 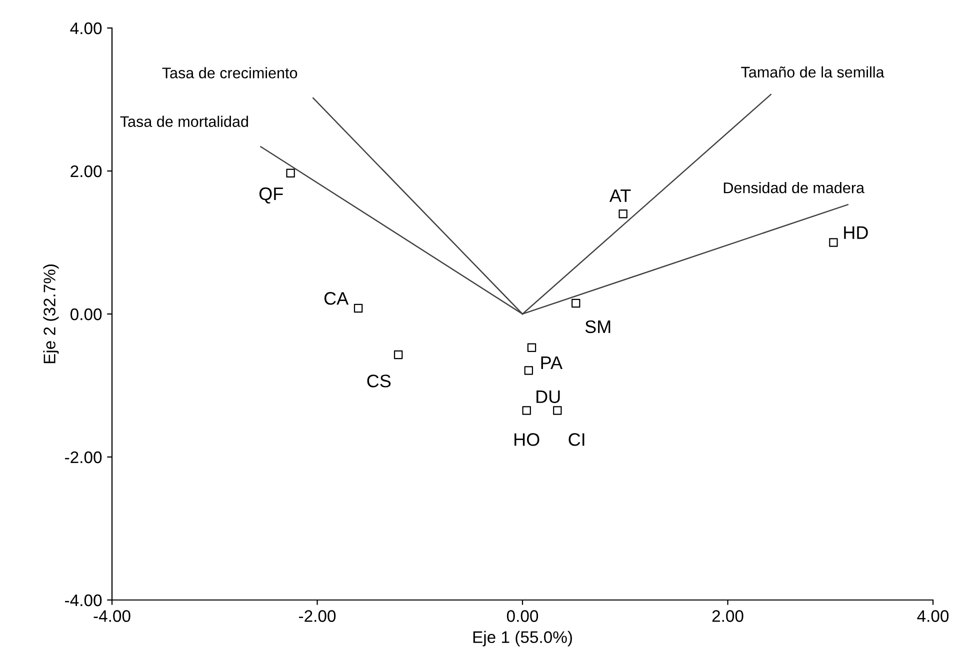 I want to click on series-label: Tasa de mortalidad, so click(x=184, y=122).